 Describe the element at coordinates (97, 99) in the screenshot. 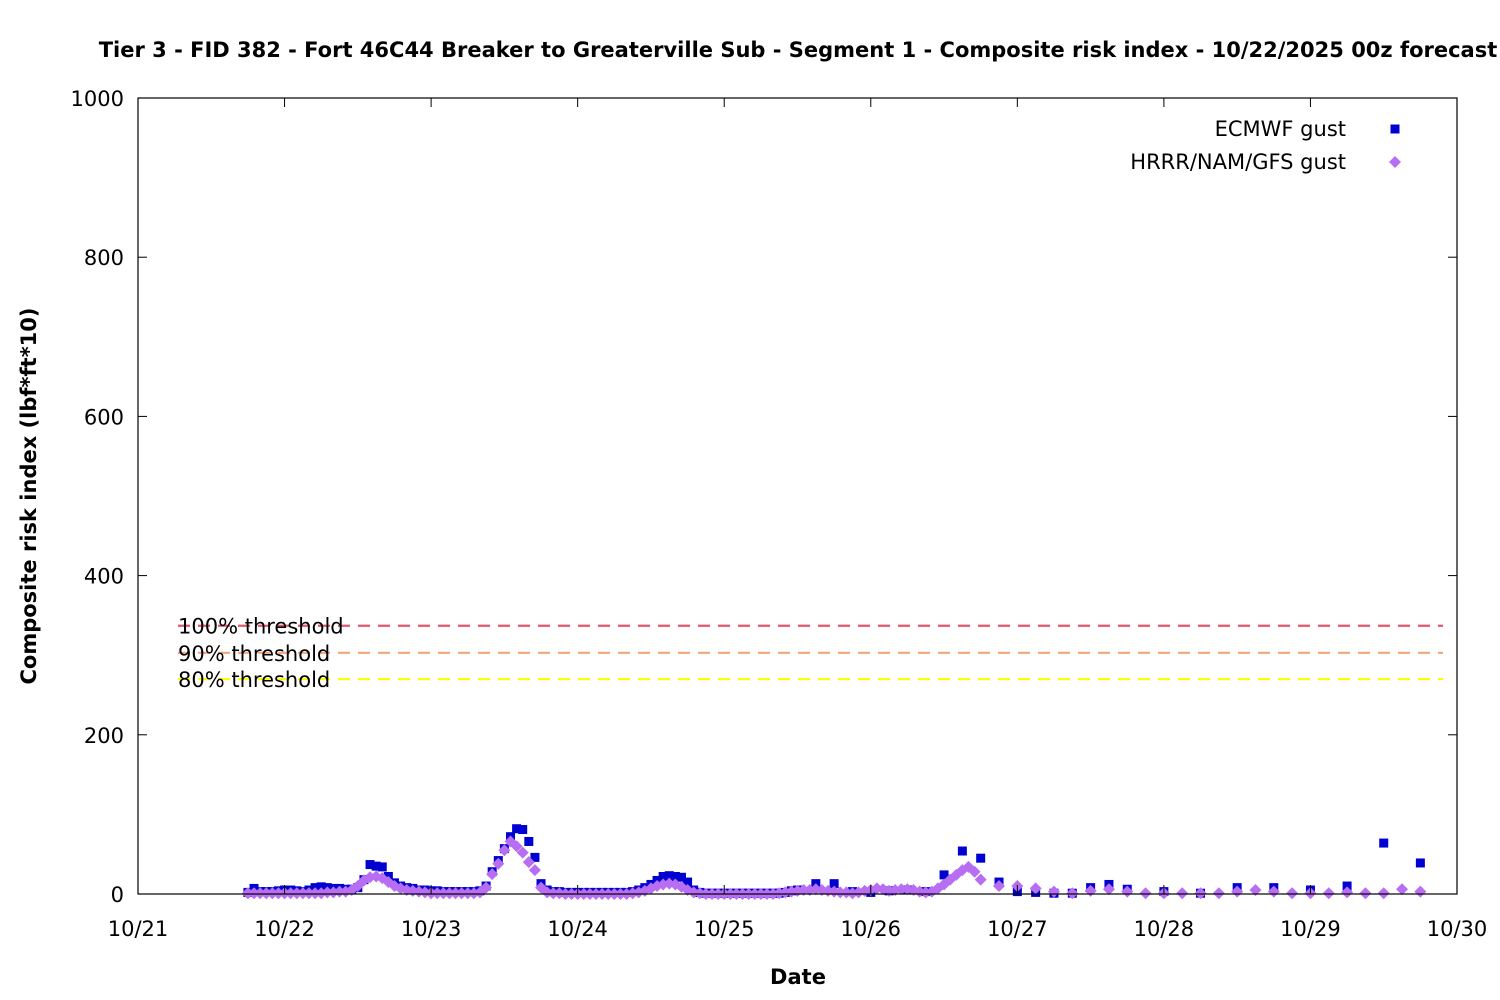

I see `y-tick-label: 1000` at that location.